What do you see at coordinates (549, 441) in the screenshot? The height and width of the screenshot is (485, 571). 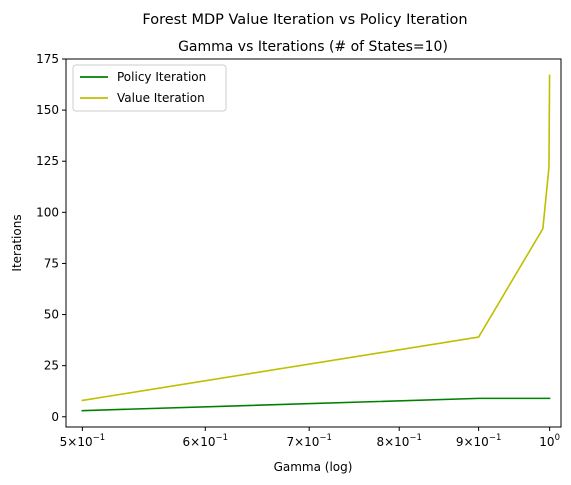 I see `x-tick-label: 100` at bounding box center [549, 441].